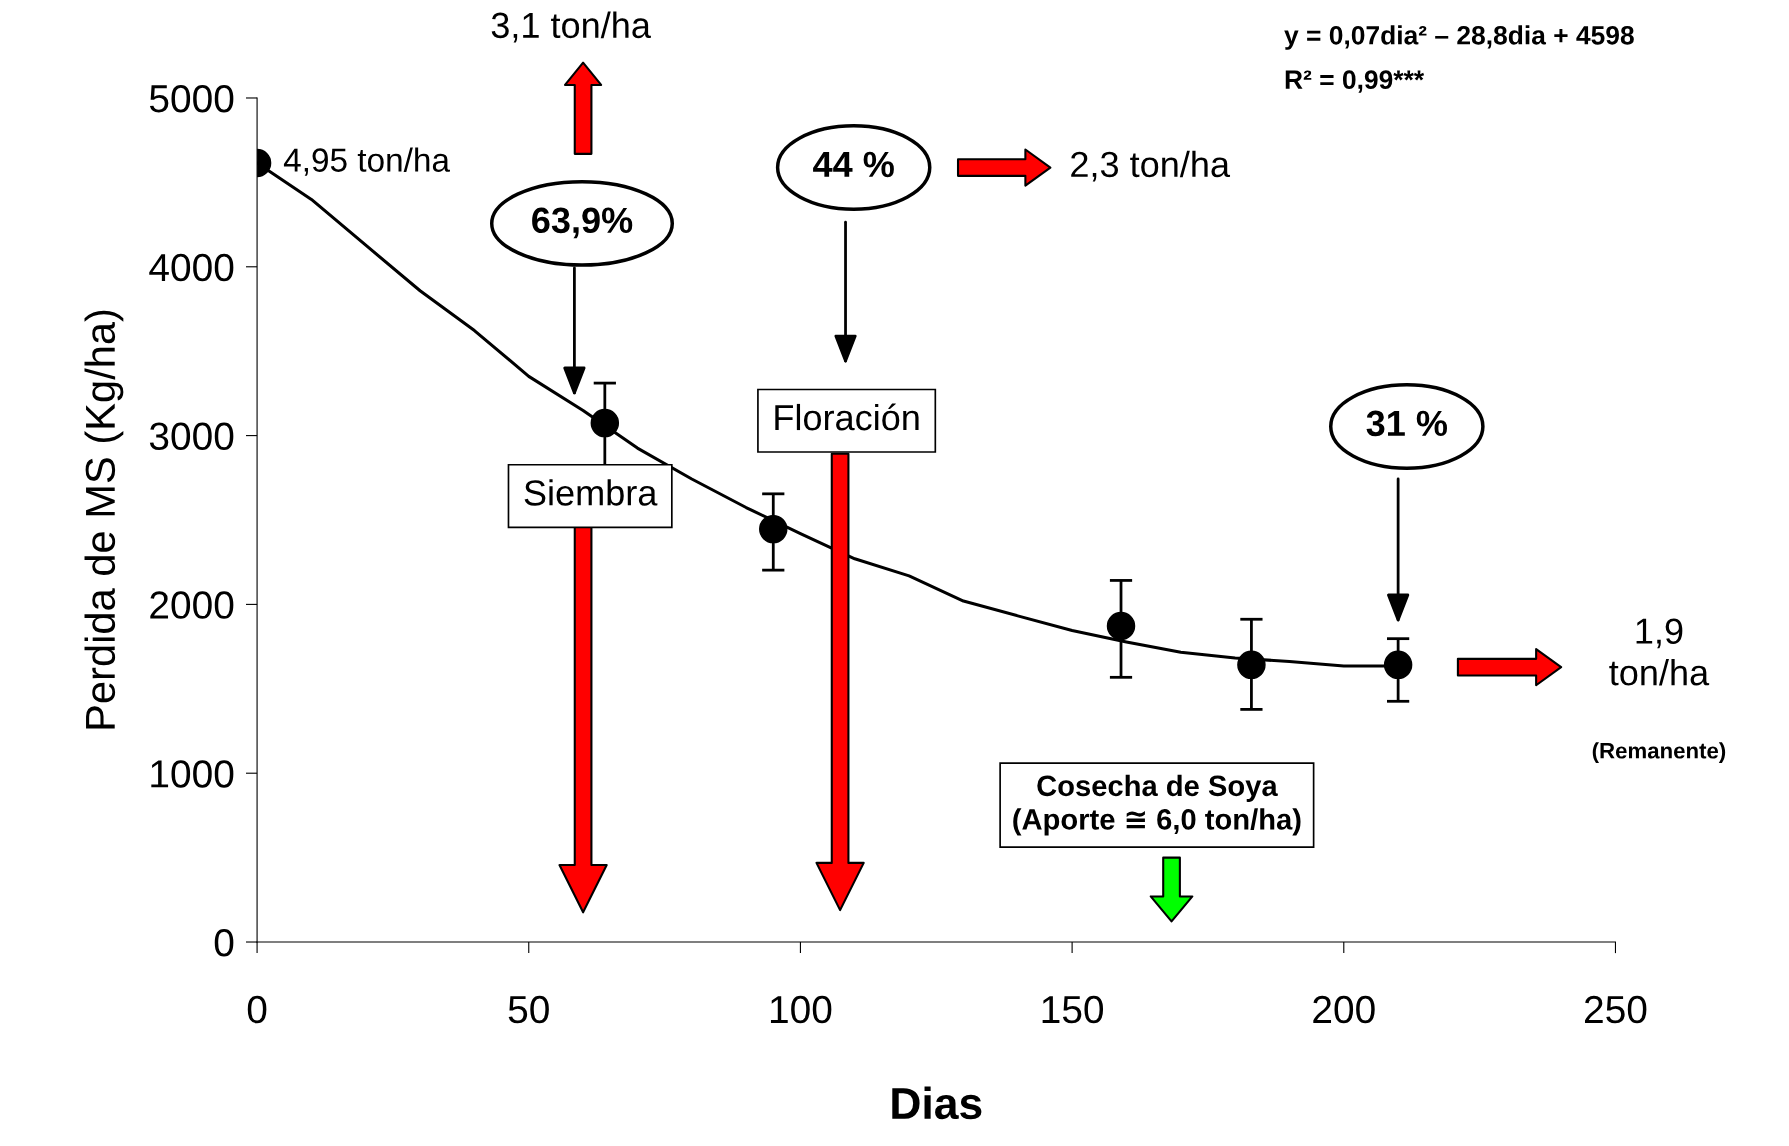 Image resolution: width=1789 pixels, height=1146 pixels. I want to click on x-tick-label: 200, so click(1344, 1009).